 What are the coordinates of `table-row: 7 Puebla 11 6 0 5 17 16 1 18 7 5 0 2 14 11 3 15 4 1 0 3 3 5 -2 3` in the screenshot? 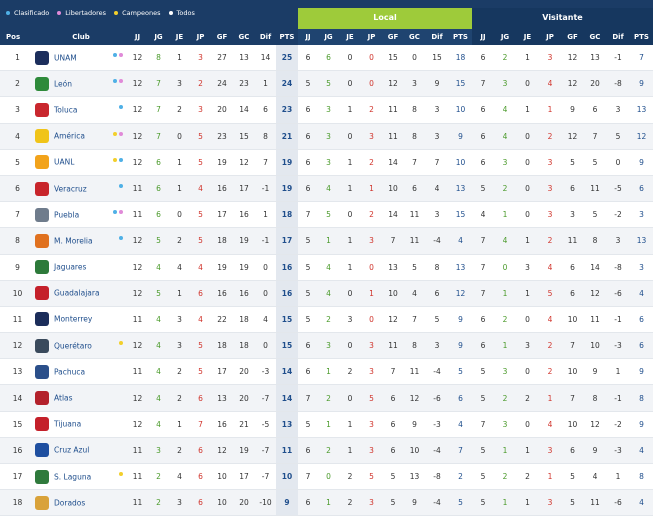 It's located at (326, 215).